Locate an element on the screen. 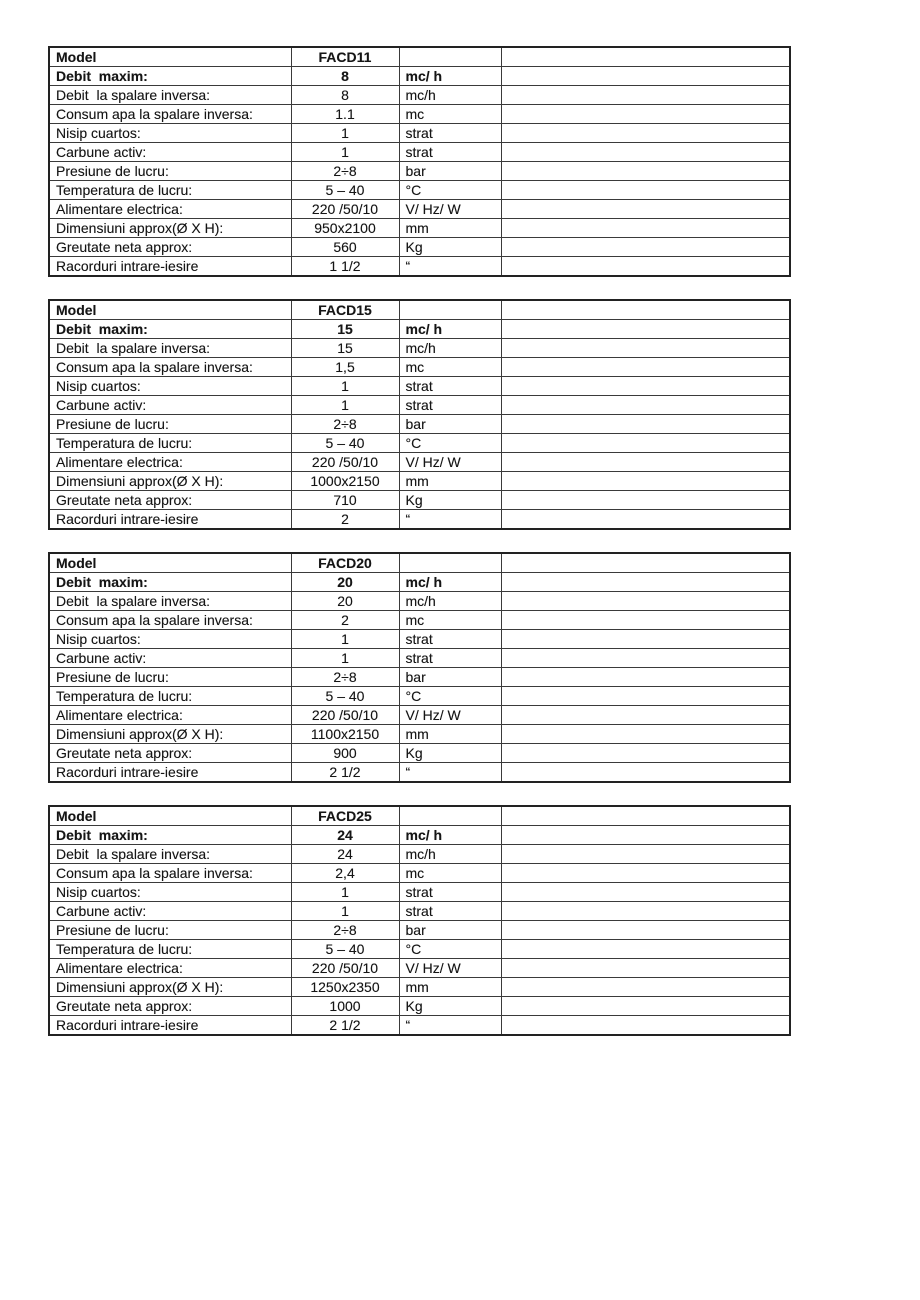  table-row: Debit la spalare inversa: 24 mc/h is located at coordinates (419, 854).